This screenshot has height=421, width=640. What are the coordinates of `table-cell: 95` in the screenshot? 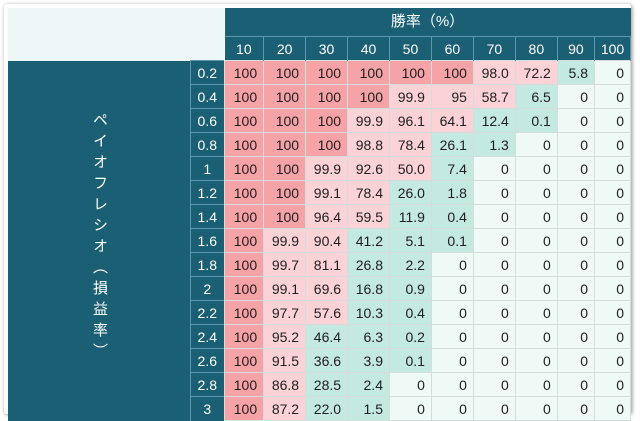 It's located at (452, 96).